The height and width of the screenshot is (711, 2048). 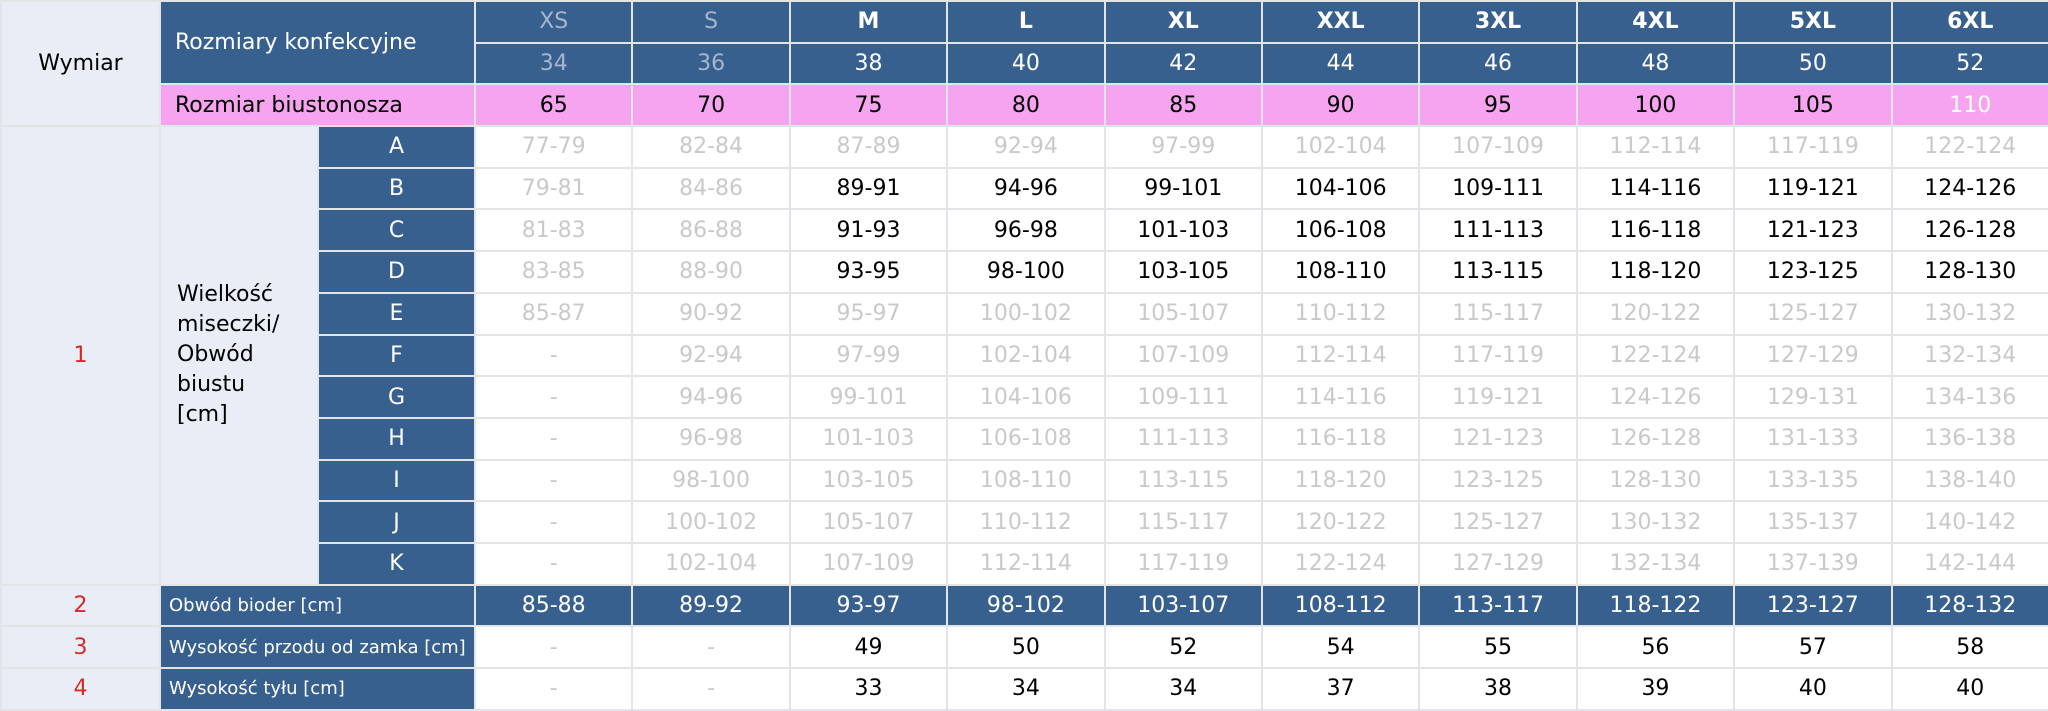 What do you see at coordinates (1813, 438) in the screenshot?
I see `value-cell: 131-133` at bounding box center [1813, 438].